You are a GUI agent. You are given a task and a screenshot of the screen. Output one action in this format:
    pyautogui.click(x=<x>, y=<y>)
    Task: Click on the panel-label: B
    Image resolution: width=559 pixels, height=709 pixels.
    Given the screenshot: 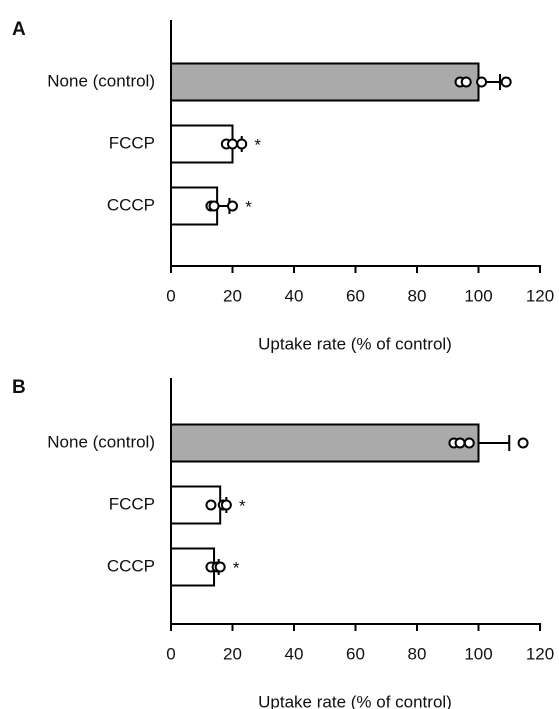 What is the action you would take?
    pyautogui.click(x=19, y=387)
    